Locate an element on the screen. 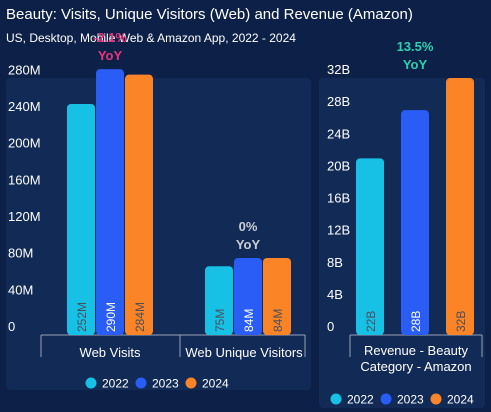 The width and height of the screenshot is (491, 412). y-tick-label: 160M is located at coordinates (24, 179).